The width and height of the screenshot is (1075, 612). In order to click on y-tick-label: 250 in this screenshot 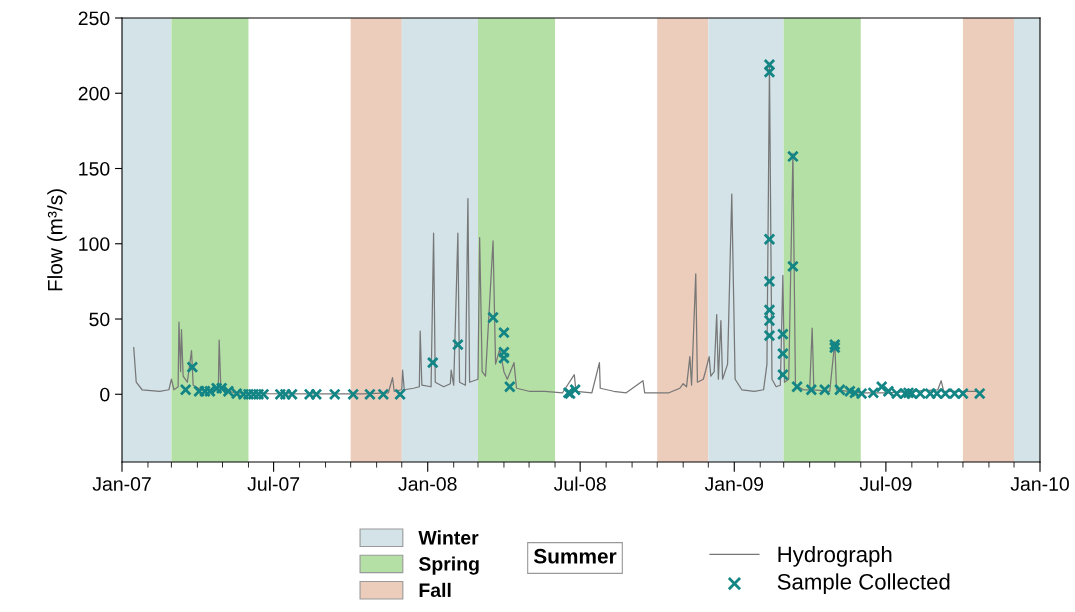, I will do `click(94, 18)`.